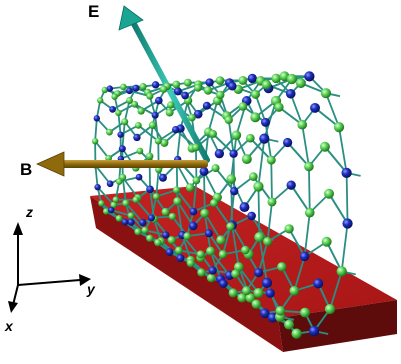 The height and width of the screenshot is (364, 401). I want to click on efield-label: E, so click(93, 11).